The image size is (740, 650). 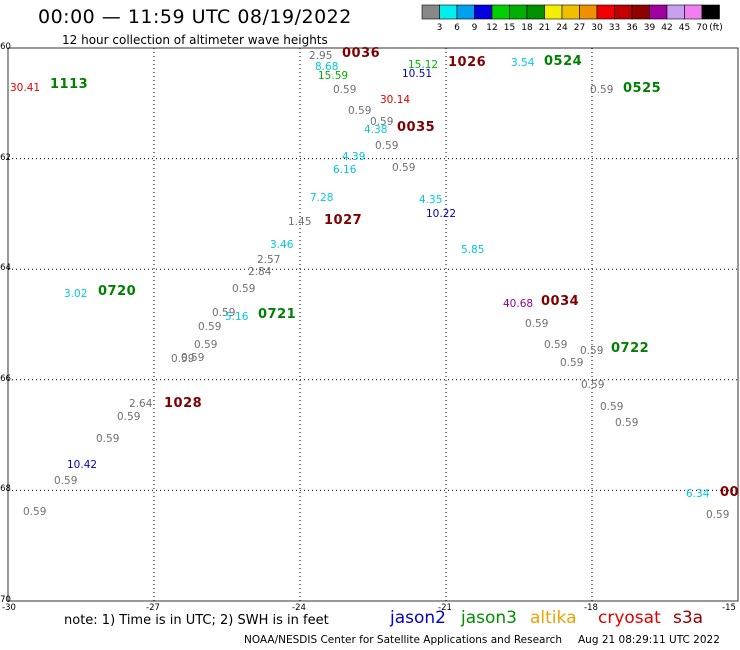 I want to click on color-scale-unit: (ft), so click(x=716, y=27).